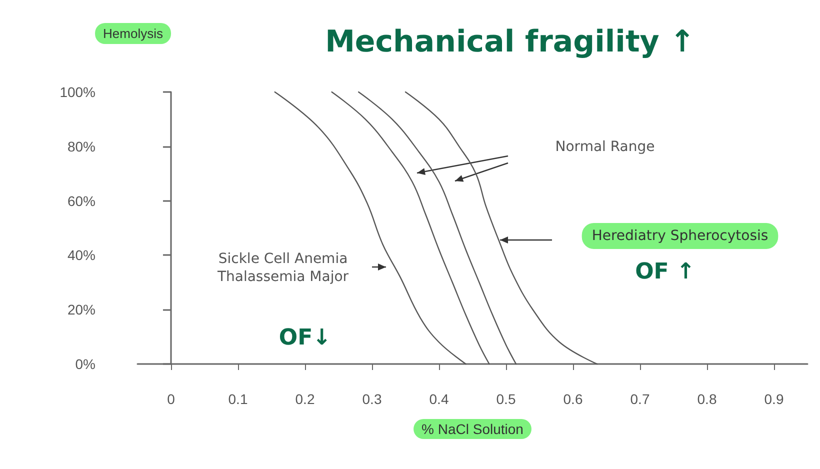  I want to click on y-tick-label: 20%, so click(81, 310).